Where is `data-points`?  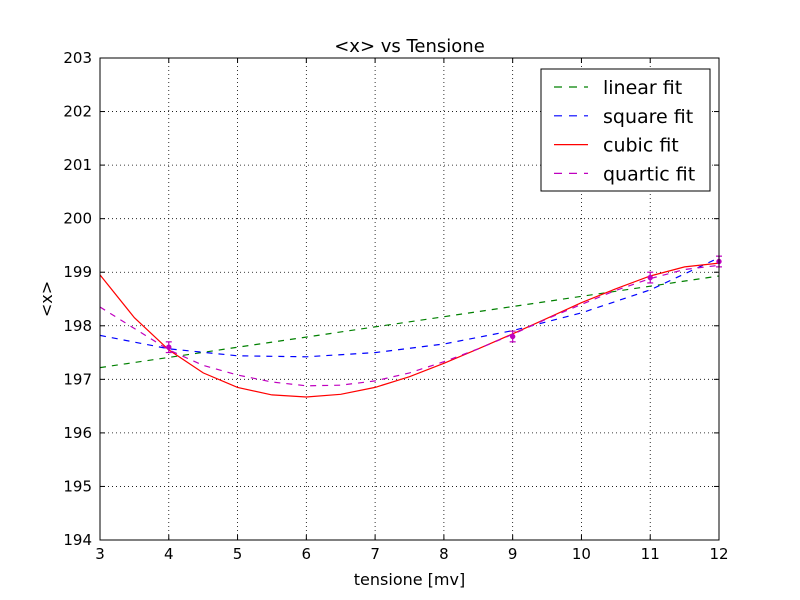
data-points is located at coordinates (443, 304).